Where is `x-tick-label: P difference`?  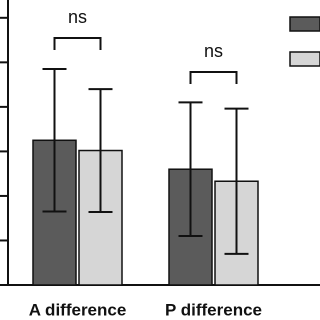
x-tick-label: P difference is located at coordinates (213, 309).